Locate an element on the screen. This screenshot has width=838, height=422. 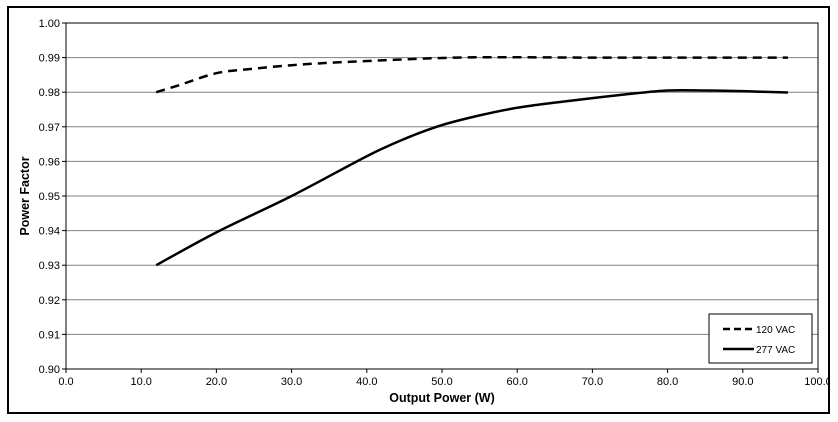
x-tick-label: 90.0 is located at coordinates (742, 382).